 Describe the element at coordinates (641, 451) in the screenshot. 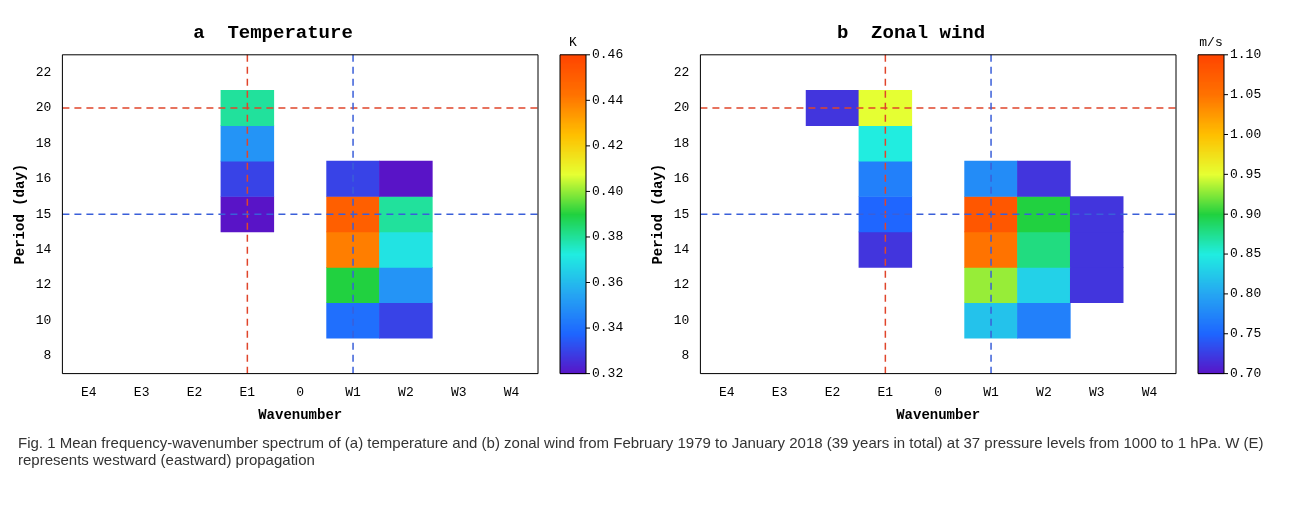

I see `caption: Fig. 1 Mean frequency-wavenumber spectrum of (a) temperature and (b) zonal wind from February 1979 to January 2018 (39 years in total) at 37 pressure levels from 1000 to 1 hPa. W (E) represents westward (eastward) propagation` at that location.